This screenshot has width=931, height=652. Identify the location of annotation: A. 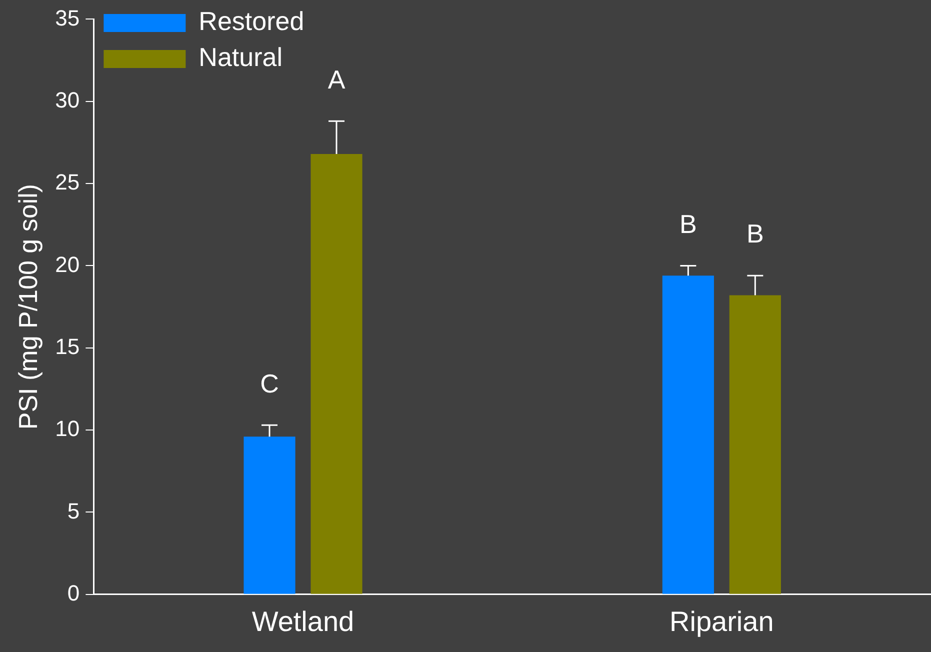
(337, 79).